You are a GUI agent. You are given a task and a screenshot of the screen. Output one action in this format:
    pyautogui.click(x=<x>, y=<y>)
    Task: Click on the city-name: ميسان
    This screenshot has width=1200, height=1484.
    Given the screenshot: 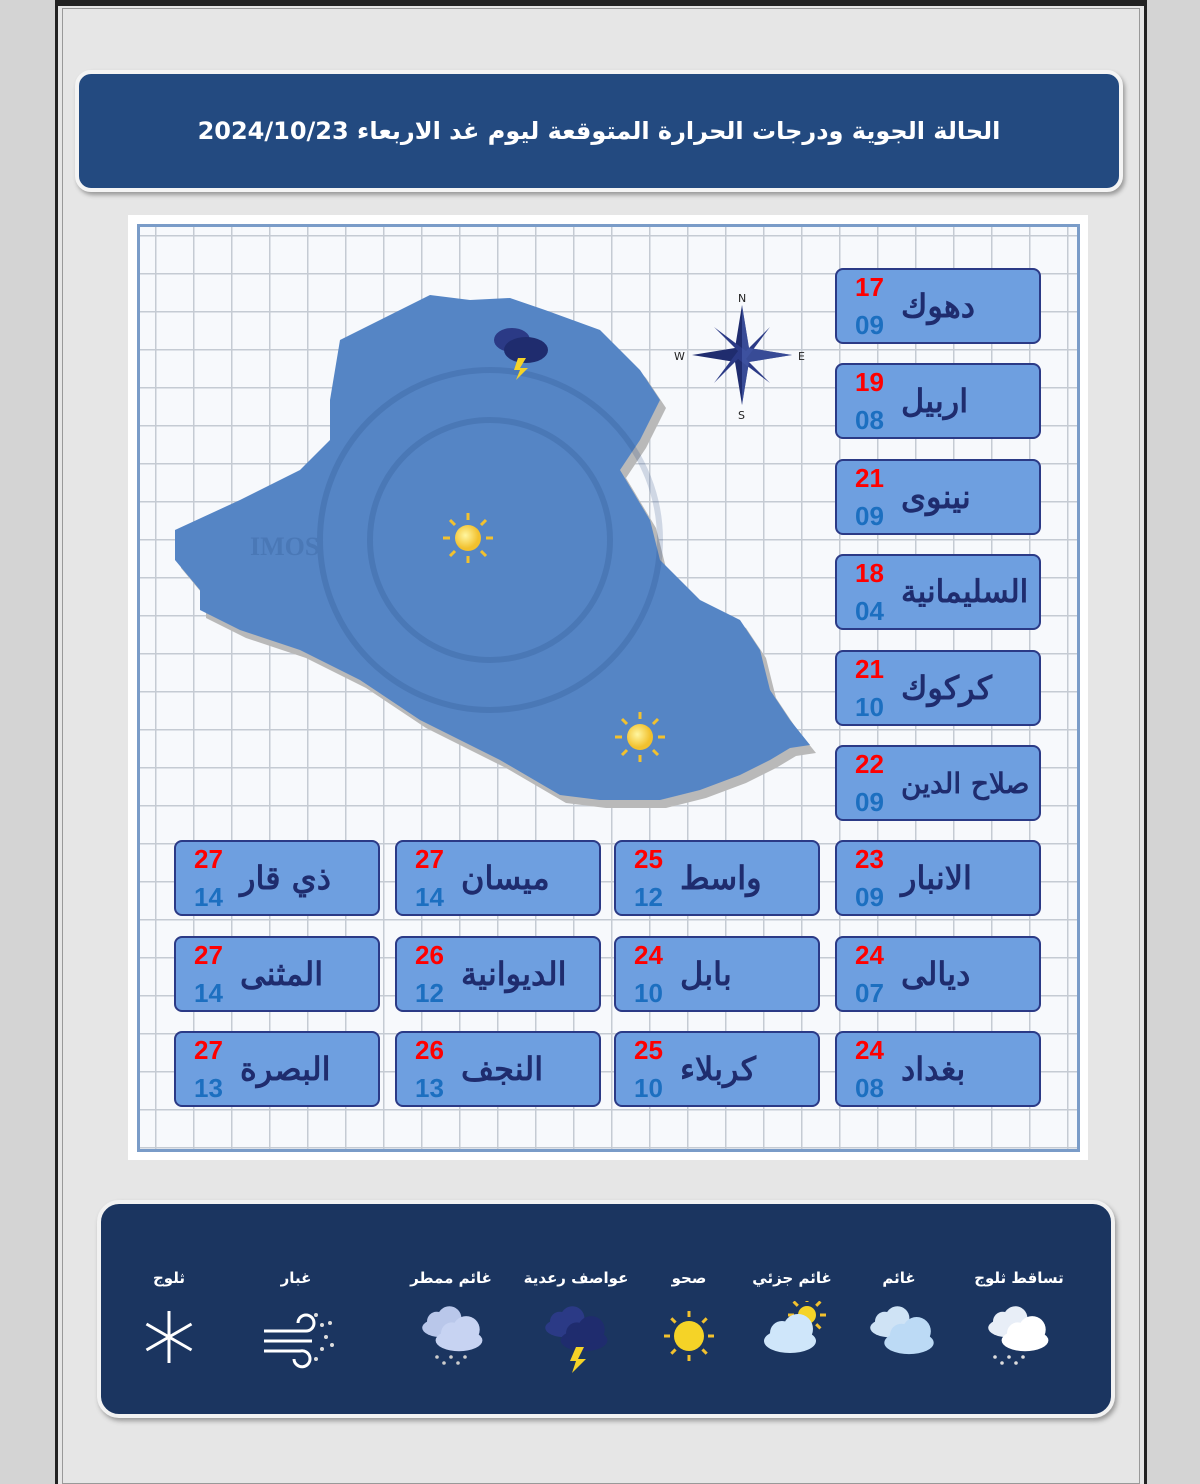 What is the action you would take?
    pyautogui.click(x=526, y=878)
    